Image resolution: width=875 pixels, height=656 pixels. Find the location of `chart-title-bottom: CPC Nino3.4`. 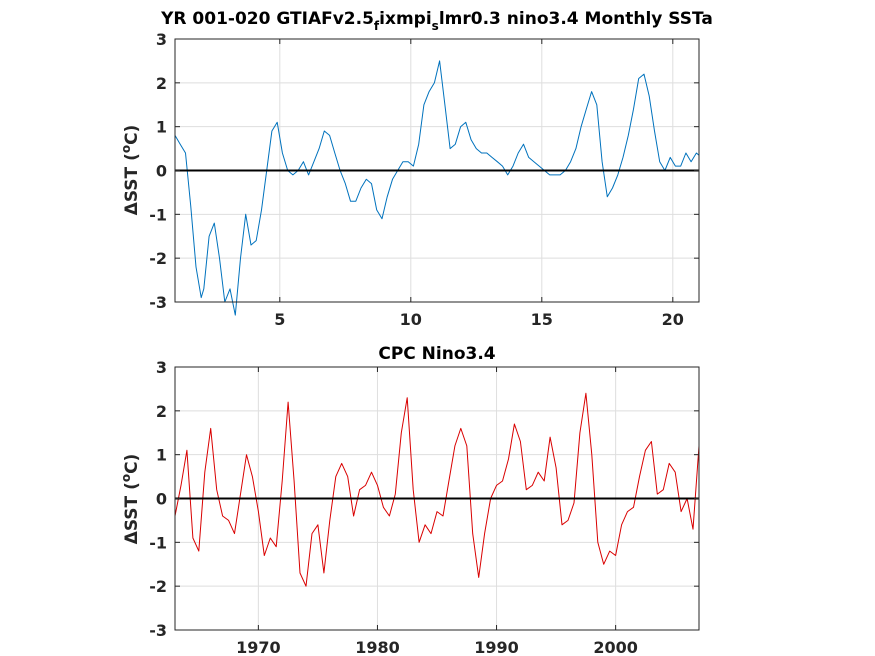

chart-title-bottom: CPC Nino3.4 is located at coordinates (436, 354).